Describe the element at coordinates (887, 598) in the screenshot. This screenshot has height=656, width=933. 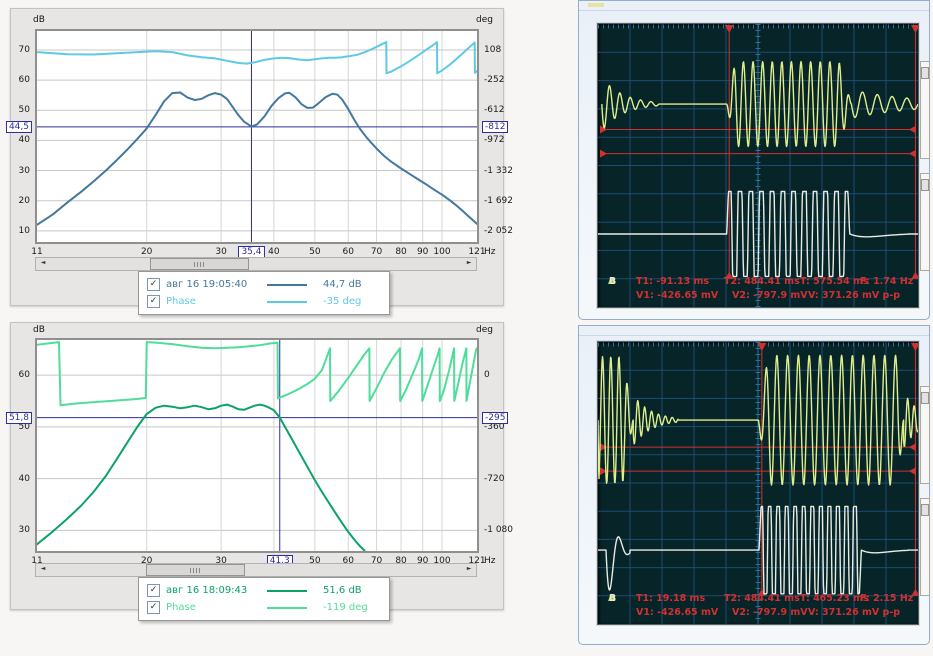
I see `readout-f: F: 2.15 Hz` at that location.